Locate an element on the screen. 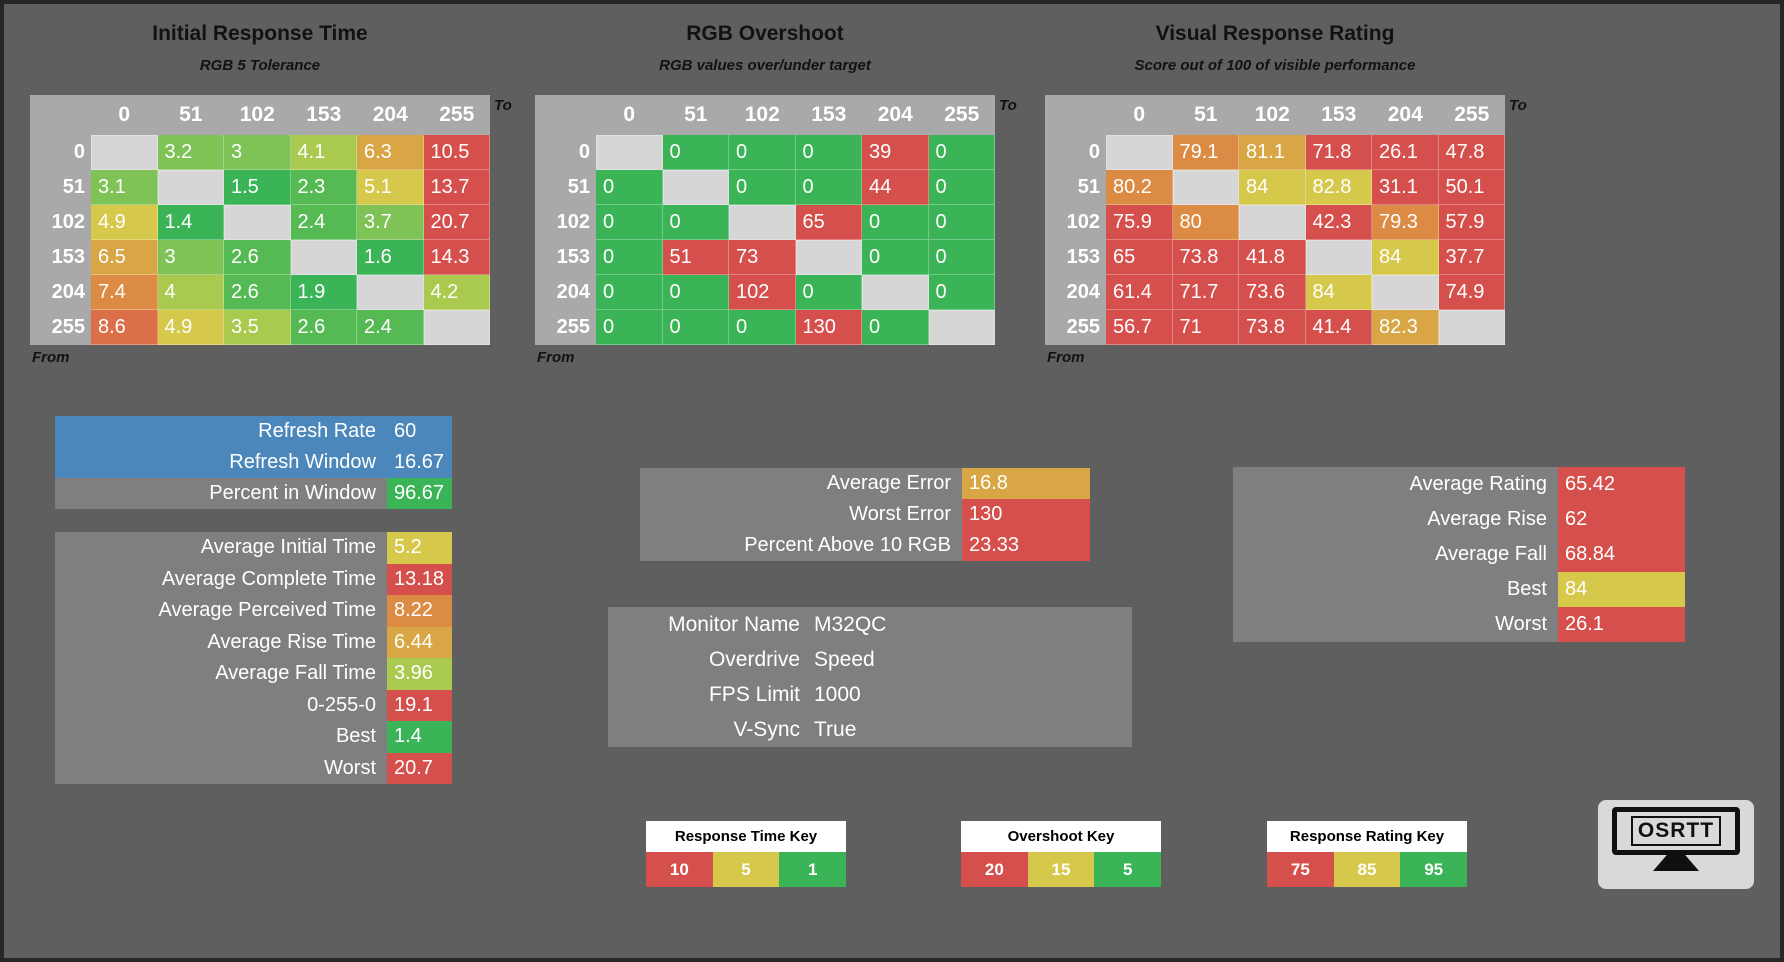 This screenshot has width=1784, height=962. heatmap-cell: 3.7 is located at coordinates (390, 222).